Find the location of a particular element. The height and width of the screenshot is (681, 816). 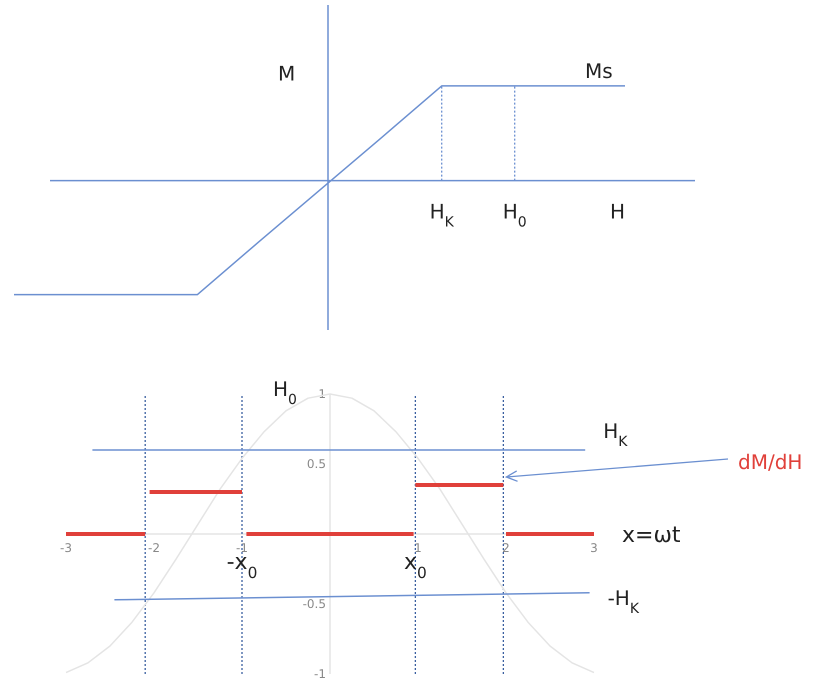

y-tick-label: -1 is located at coordinates (320, 674).